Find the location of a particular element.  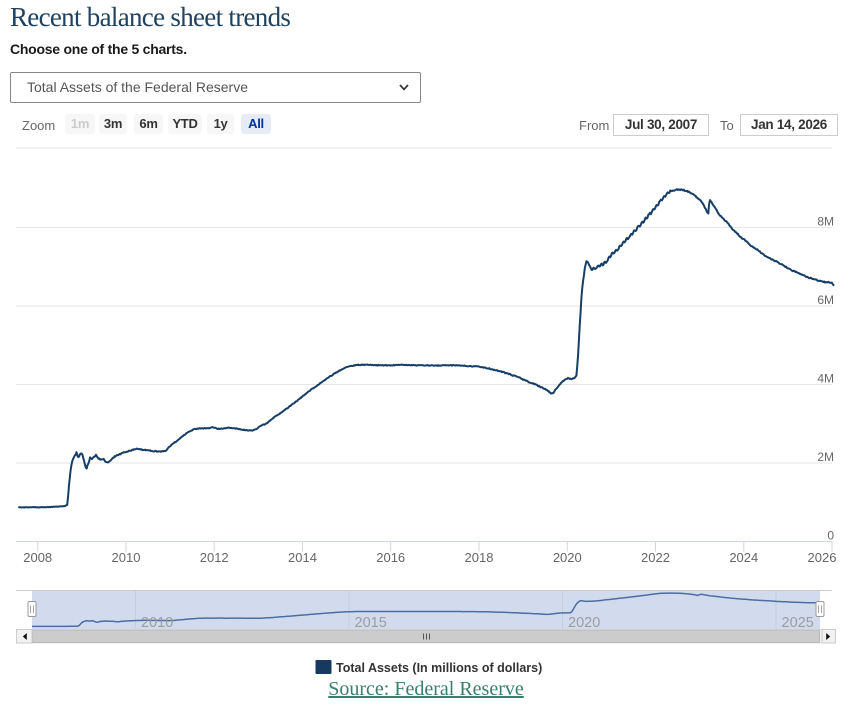

svg-text: 8M is located at coordinates (825, 222).